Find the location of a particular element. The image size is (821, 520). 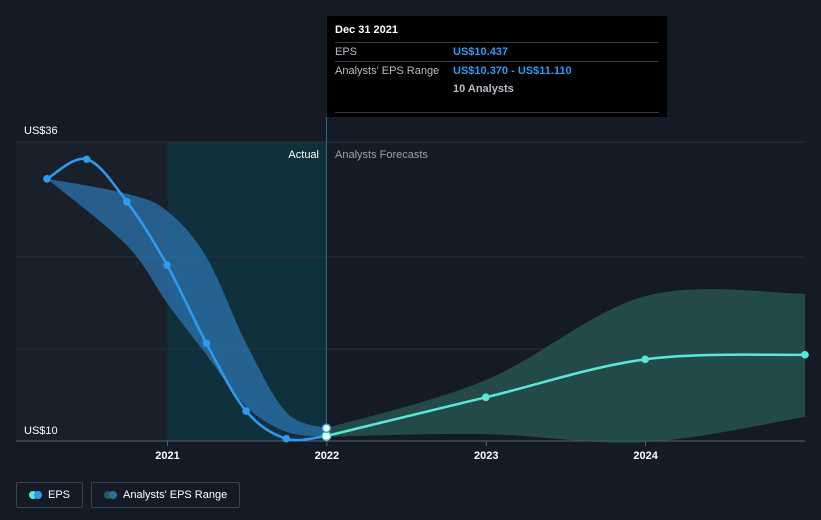

legend-item-eps: EPS is located at coordinates (50, 495).